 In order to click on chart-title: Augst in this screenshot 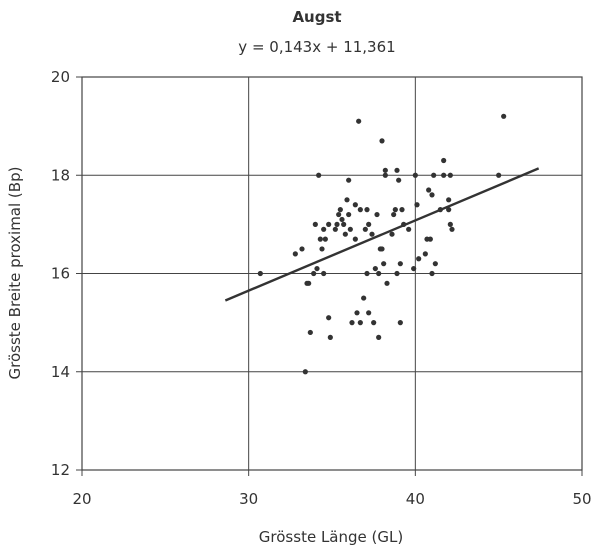, I will do `click(316, 17)`.